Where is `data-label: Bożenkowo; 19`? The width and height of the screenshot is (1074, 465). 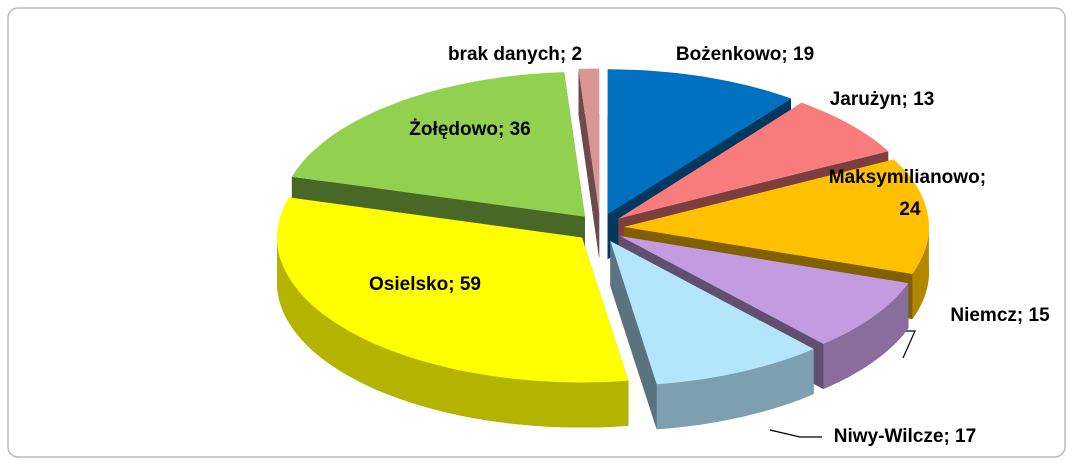 data-label: Bożenkowo; 19 is located at coordinates (745, 54).